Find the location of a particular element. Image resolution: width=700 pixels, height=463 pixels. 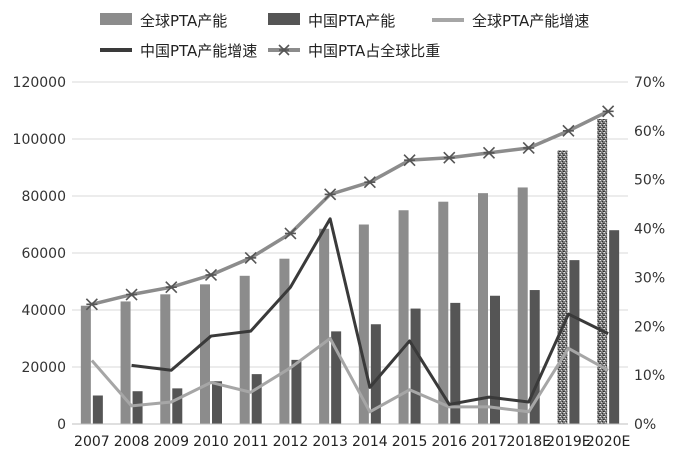

x-tick-label: 2013 is located at coordinates (330, 442).